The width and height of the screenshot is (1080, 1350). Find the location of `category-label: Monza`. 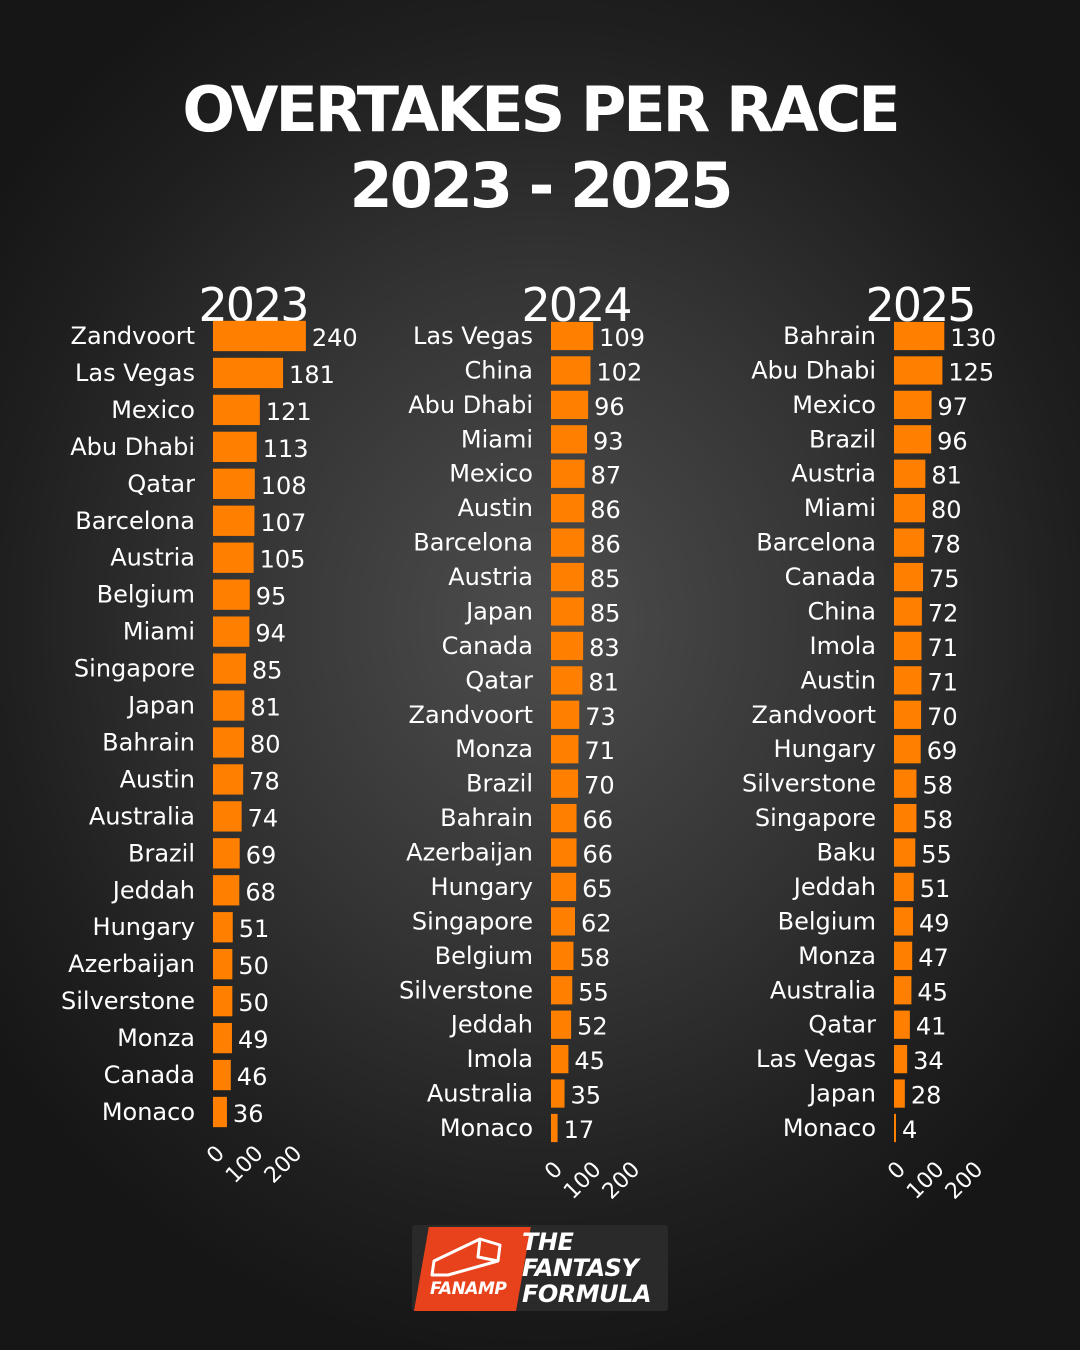

category-label: Monza is located at coordinates (156, 1038).